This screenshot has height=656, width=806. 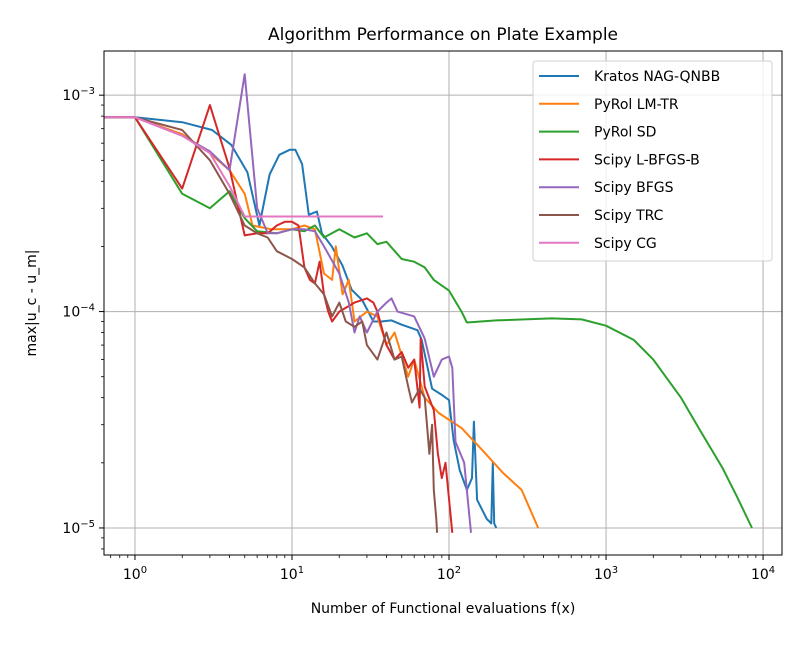 What do you see at coordinates (606, 574) in the screenshot?
I see `x-tick-label: 103` at bounding box center [606, 574].